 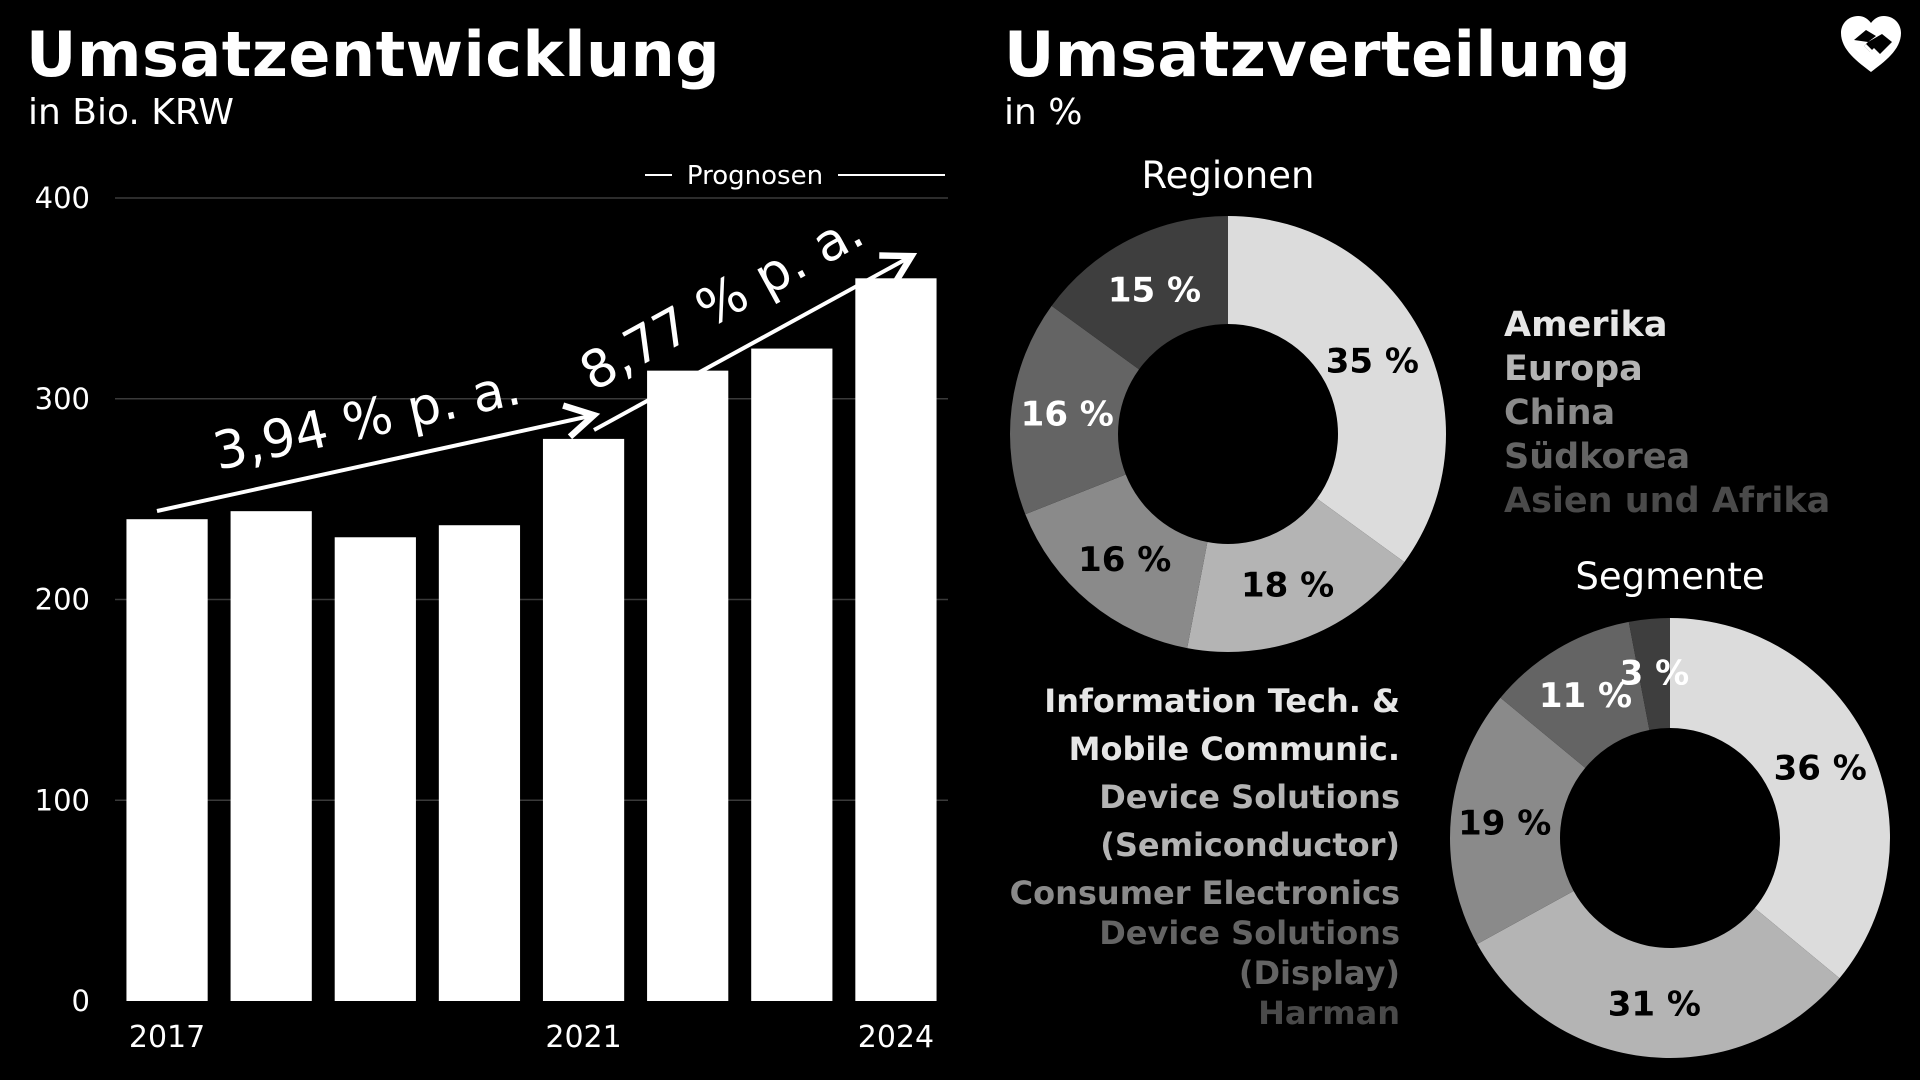 What do you see at coordinates (62, 600) in the screenshot?
I see `y-tick-label: 200` at bounding box center [62, 600].